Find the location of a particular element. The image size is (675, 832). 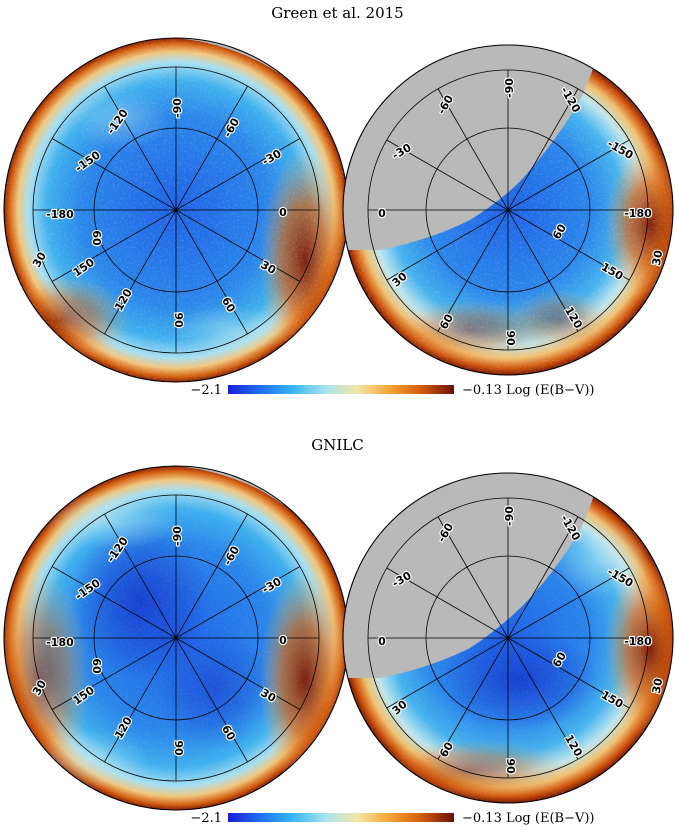

top-right-lon--180-label: -180 is located at coordinates (638, 213).